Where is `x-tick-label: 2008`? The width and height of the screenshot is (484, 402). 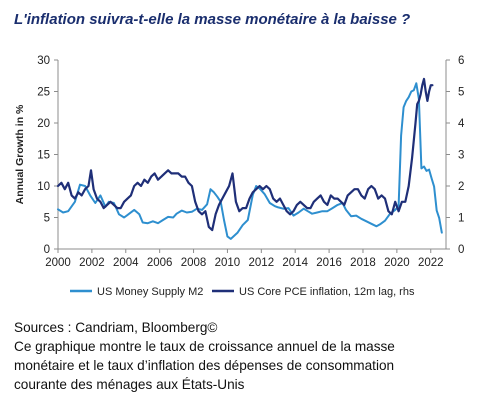
x-tick-label: 2008 is located at coordinates (194, 263).